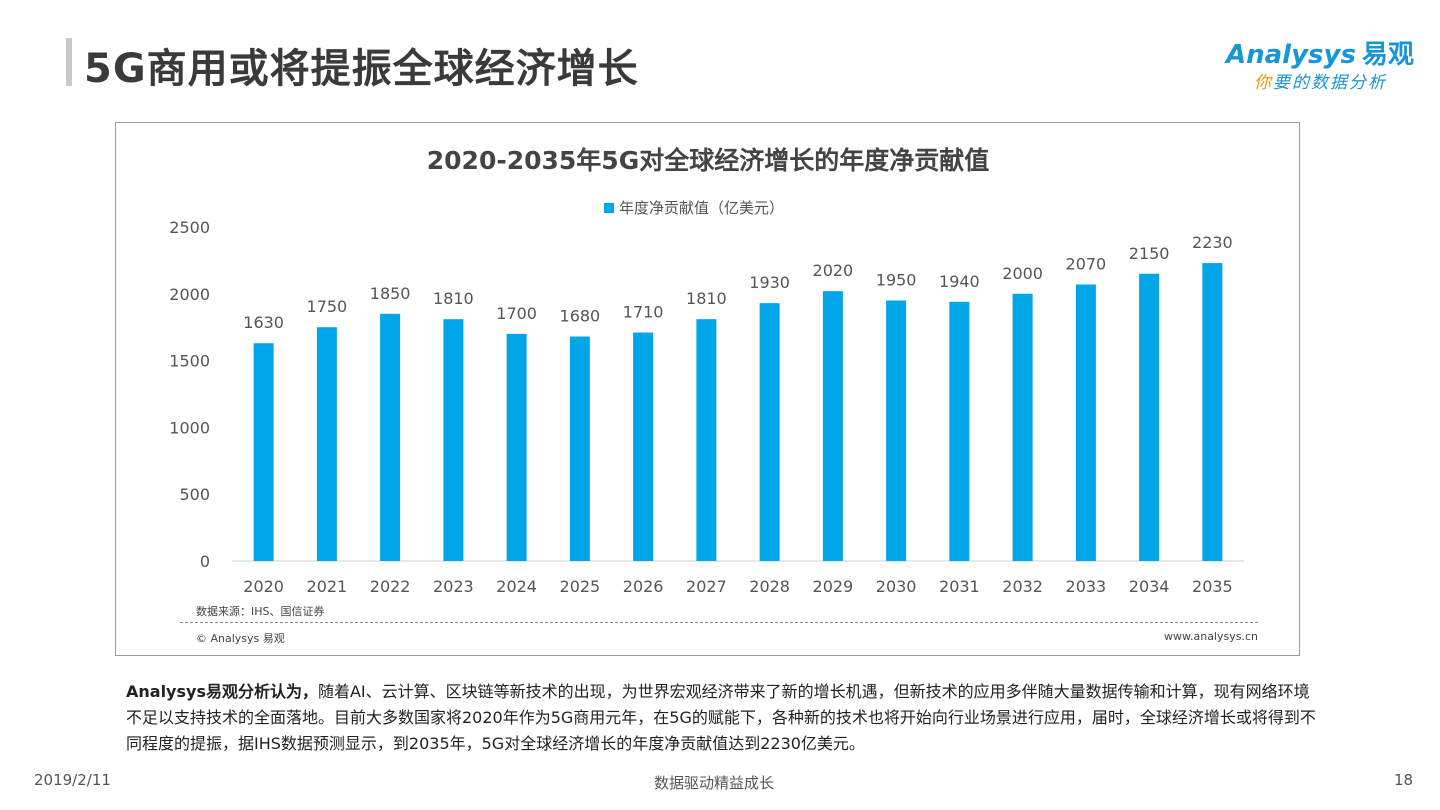 This screenshot has width=1440, height=810. I want to click on x-tick-label: 2021, so click(327, 586).